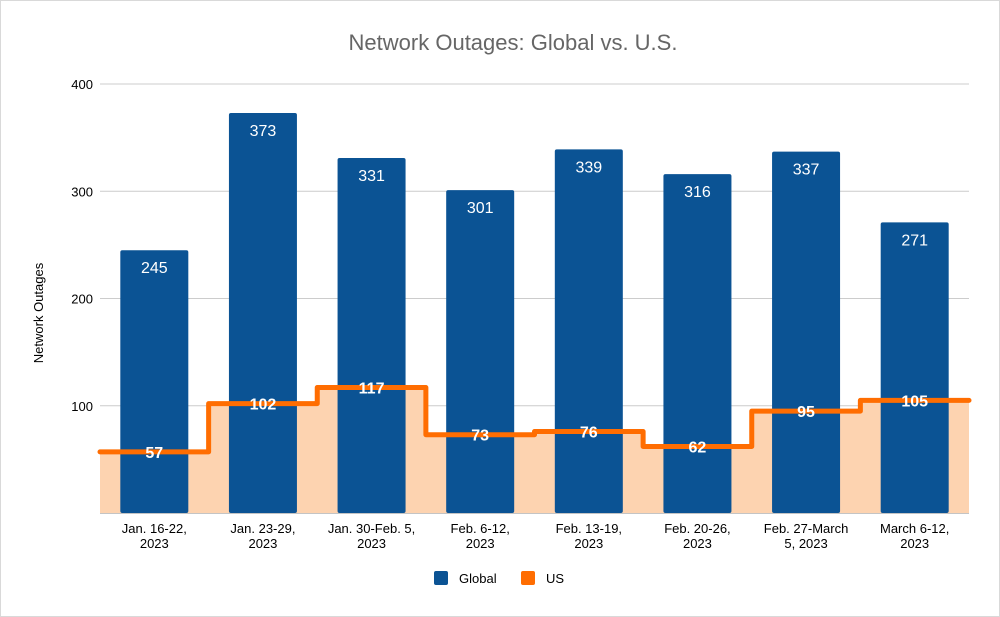 This screenshot has width=1000, height=617. Describe the element at coordinates (513, 42) in the screenshot. I see `chart-title: Network Outages: Global vs. U.S.` at that location.